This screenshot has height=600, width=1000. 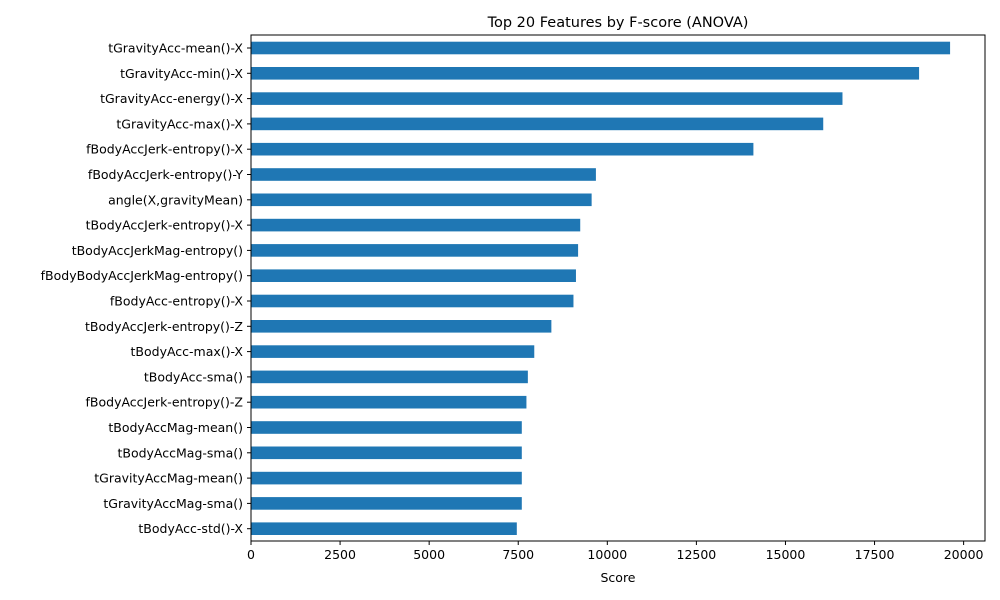 What do you see at coordinates (518, 554) in the screenshot?
I see `x-tick-label: 7500` at bounding box center [518, 554].